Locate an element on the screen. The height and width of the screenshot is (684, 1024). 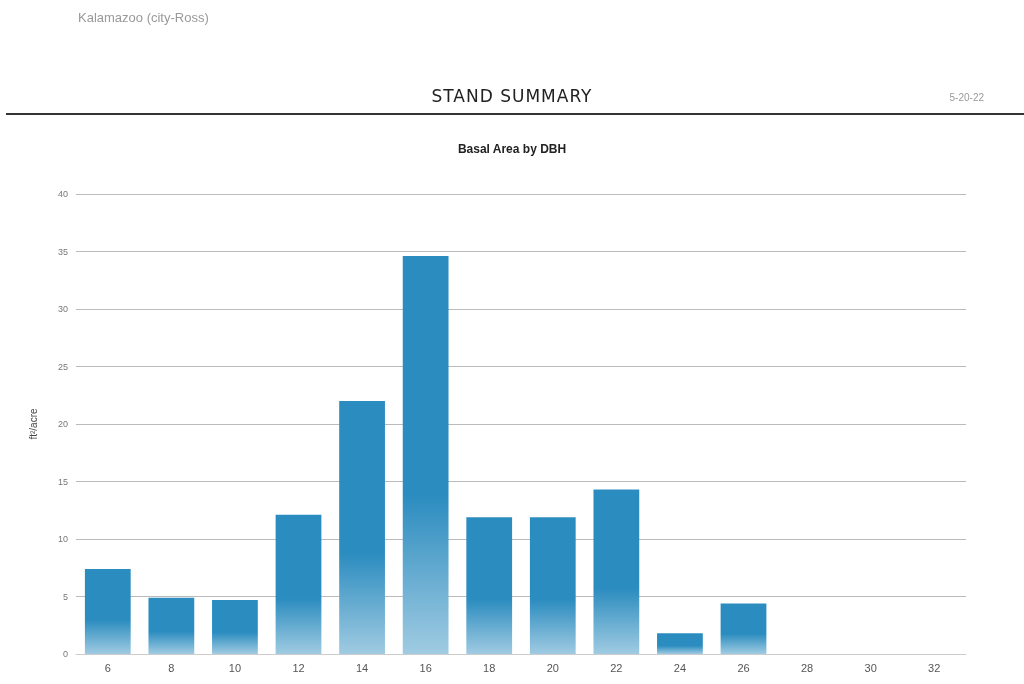
y-tick-label: 35 is located at coordinates (62, 251).